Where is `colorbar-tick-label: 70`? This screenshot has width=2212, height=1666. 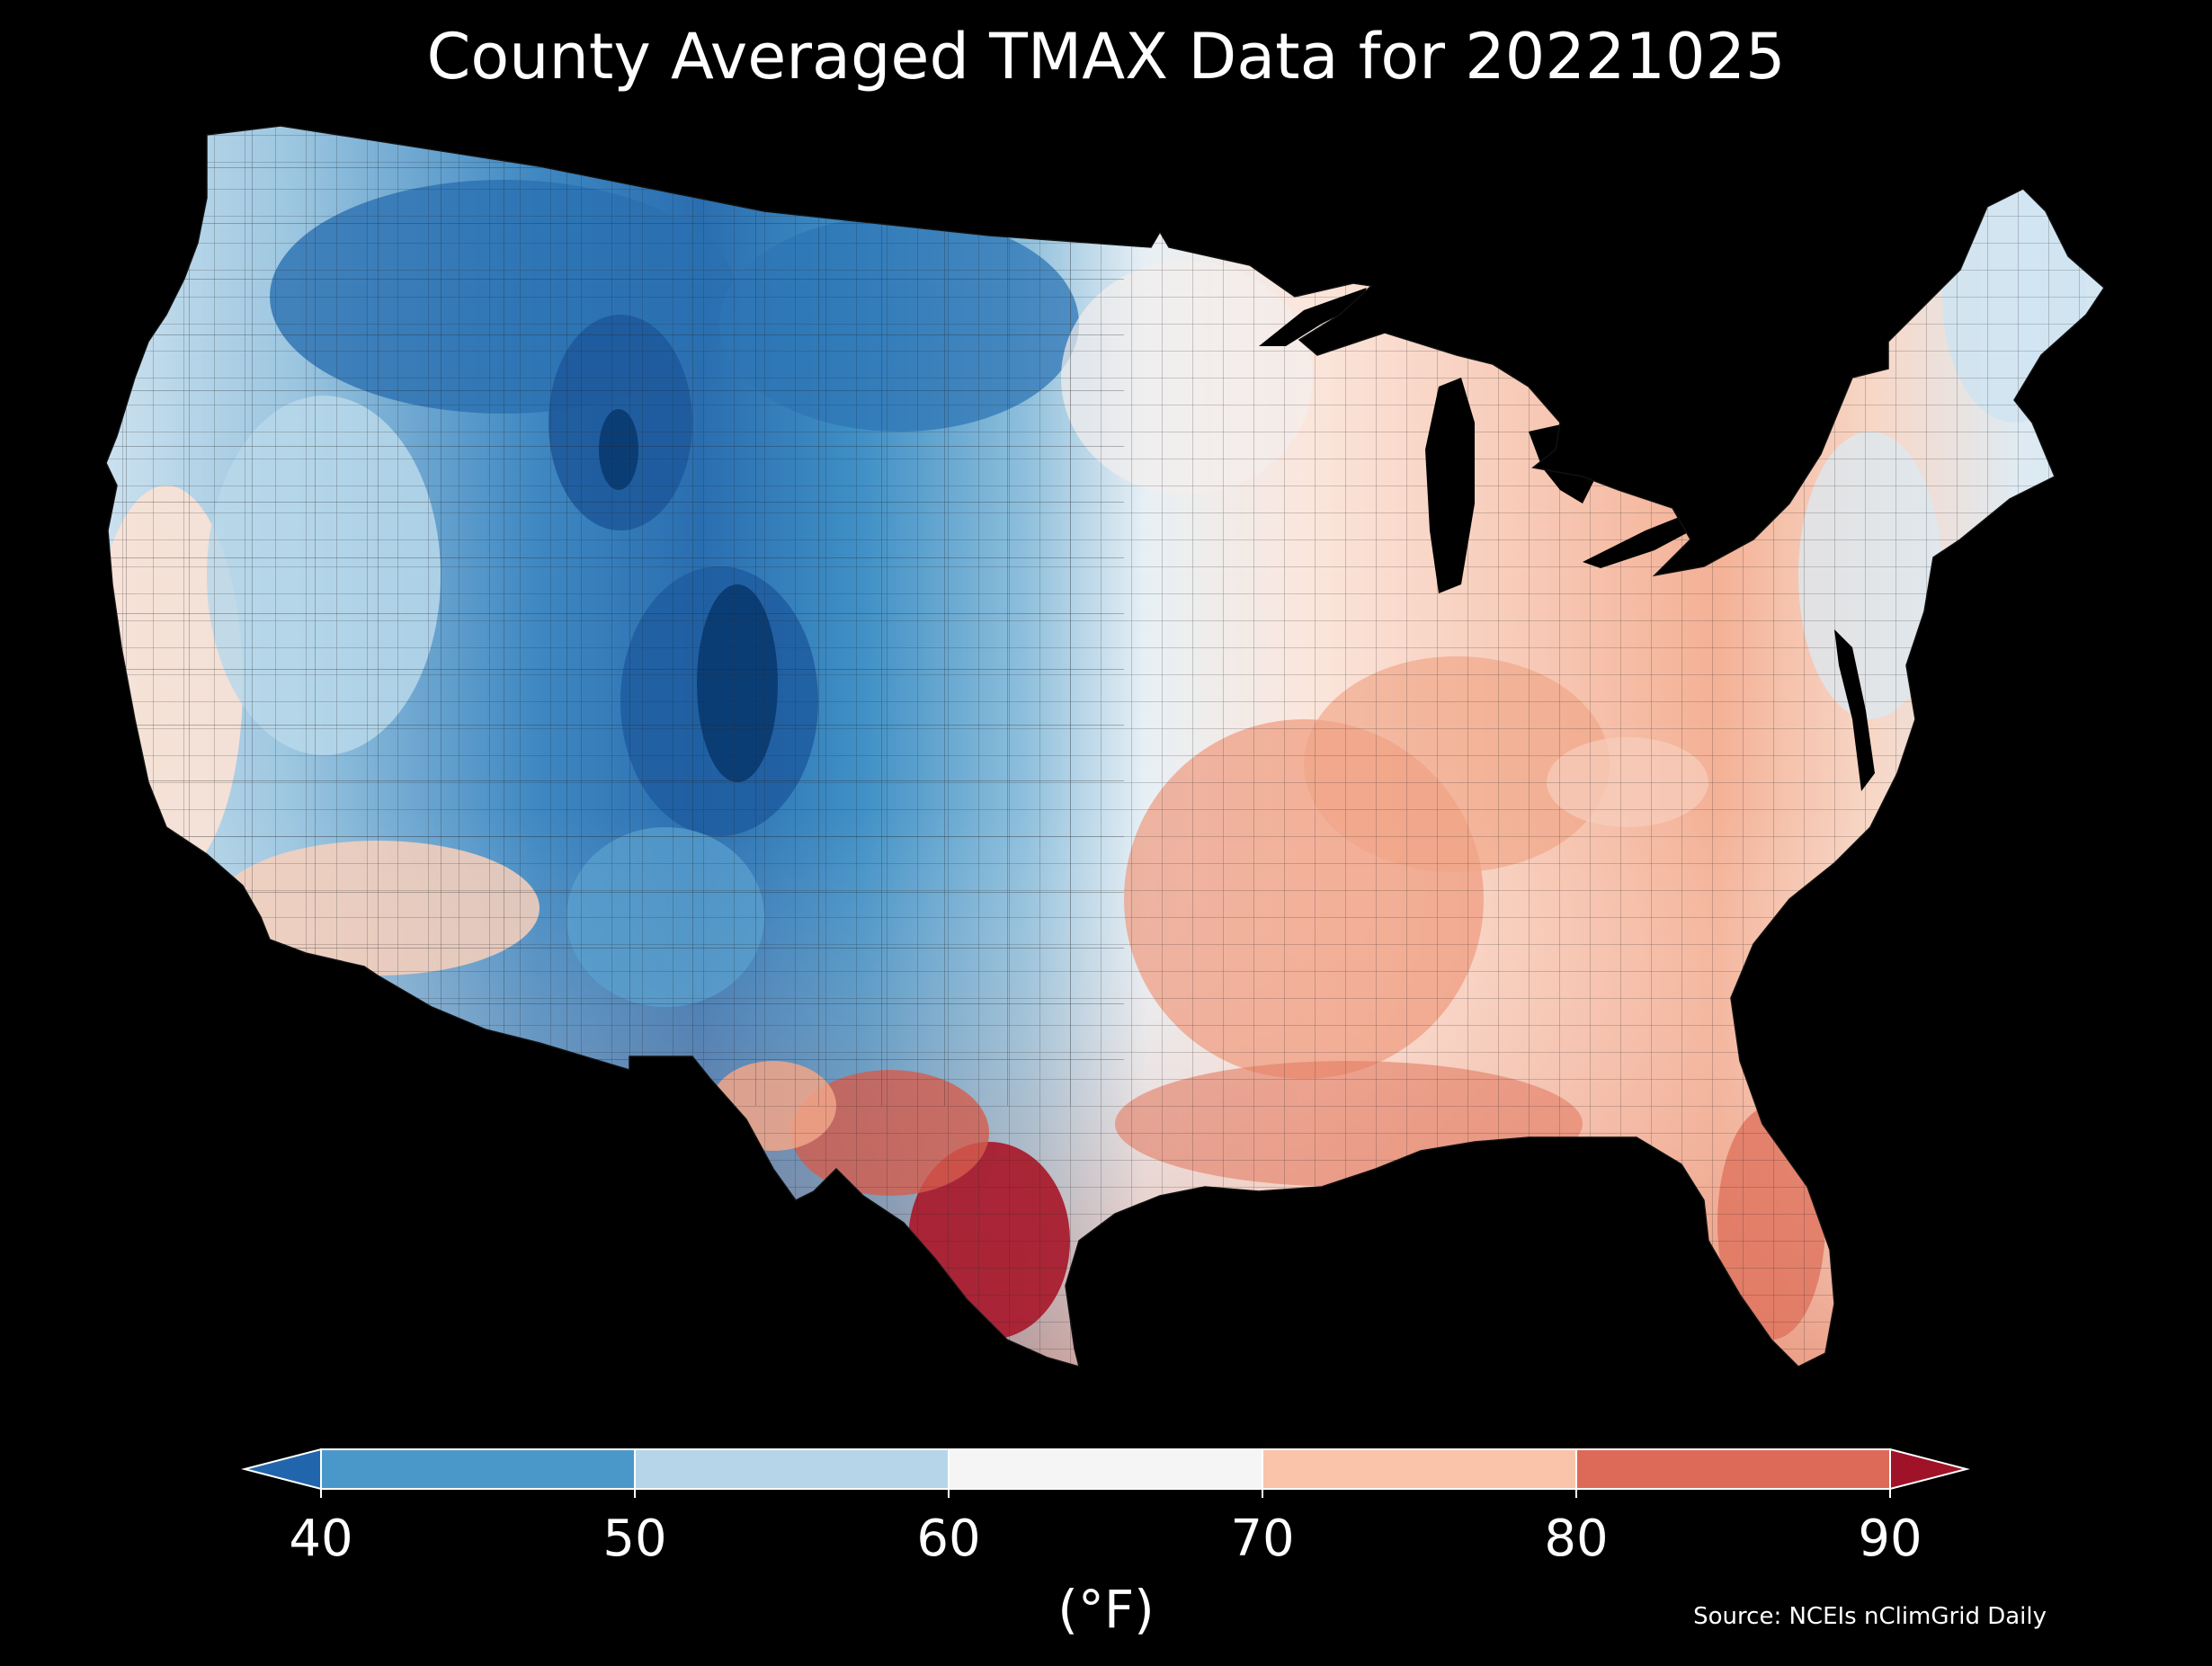 colorbar-tick-label: 70 is located at coordinates (1262, 1539).